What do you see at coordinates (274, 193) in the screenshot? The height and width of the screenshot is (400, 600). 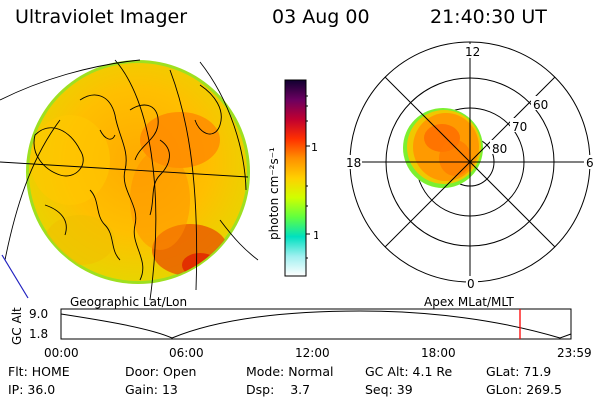 I see `colorbar-unit-label: photon cm⁻²s⁻¹` at bounding box center [274, 193].